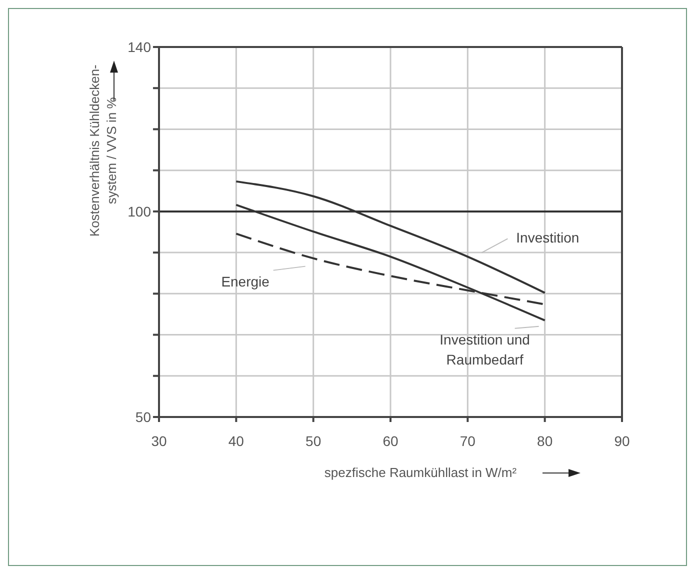 Image resolution: width=695 pixels, height=574 pixels. I want to click on series-label: Energie, so click(245, 281).